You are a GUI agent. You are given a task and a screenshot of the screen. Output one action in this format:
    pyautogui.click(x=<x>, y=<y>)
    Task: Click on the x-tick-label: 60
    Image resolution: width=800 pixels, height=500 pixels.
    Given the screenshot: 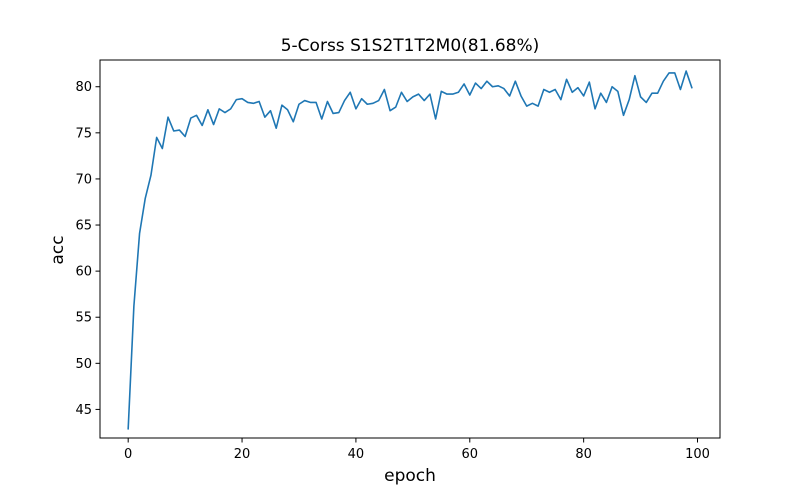 What is the action you would take?
    pyautogui.click(x=470, y=454)
    